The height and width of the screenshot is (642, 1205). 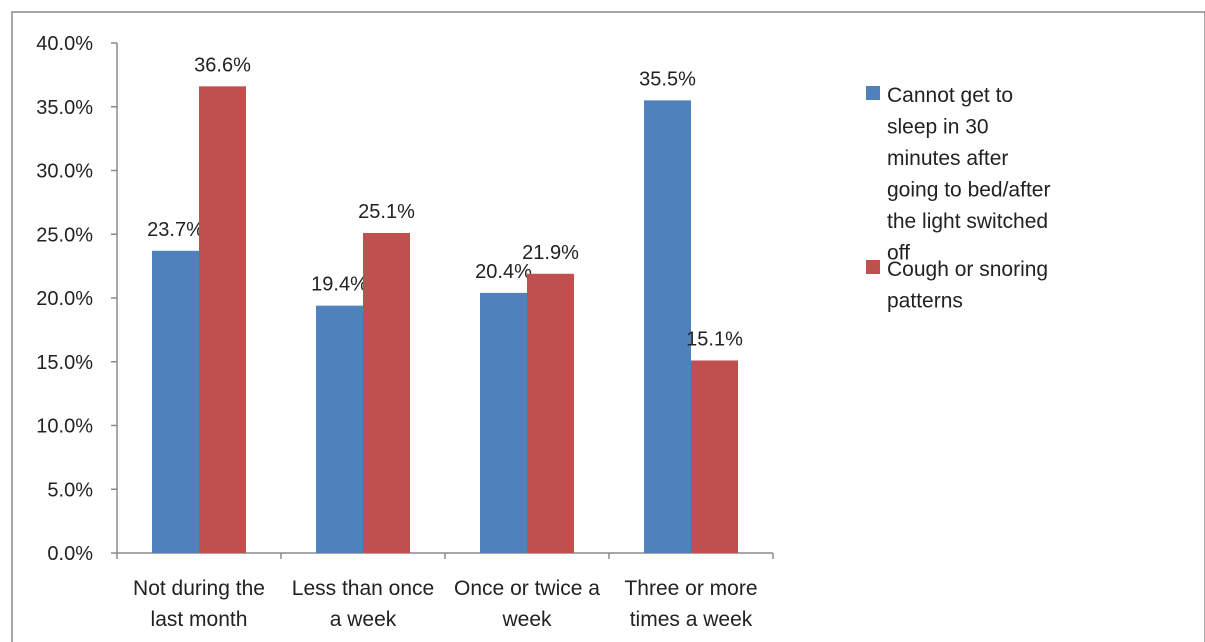 I want to click on data-label: 25.1%, so click(x=386, y=212).